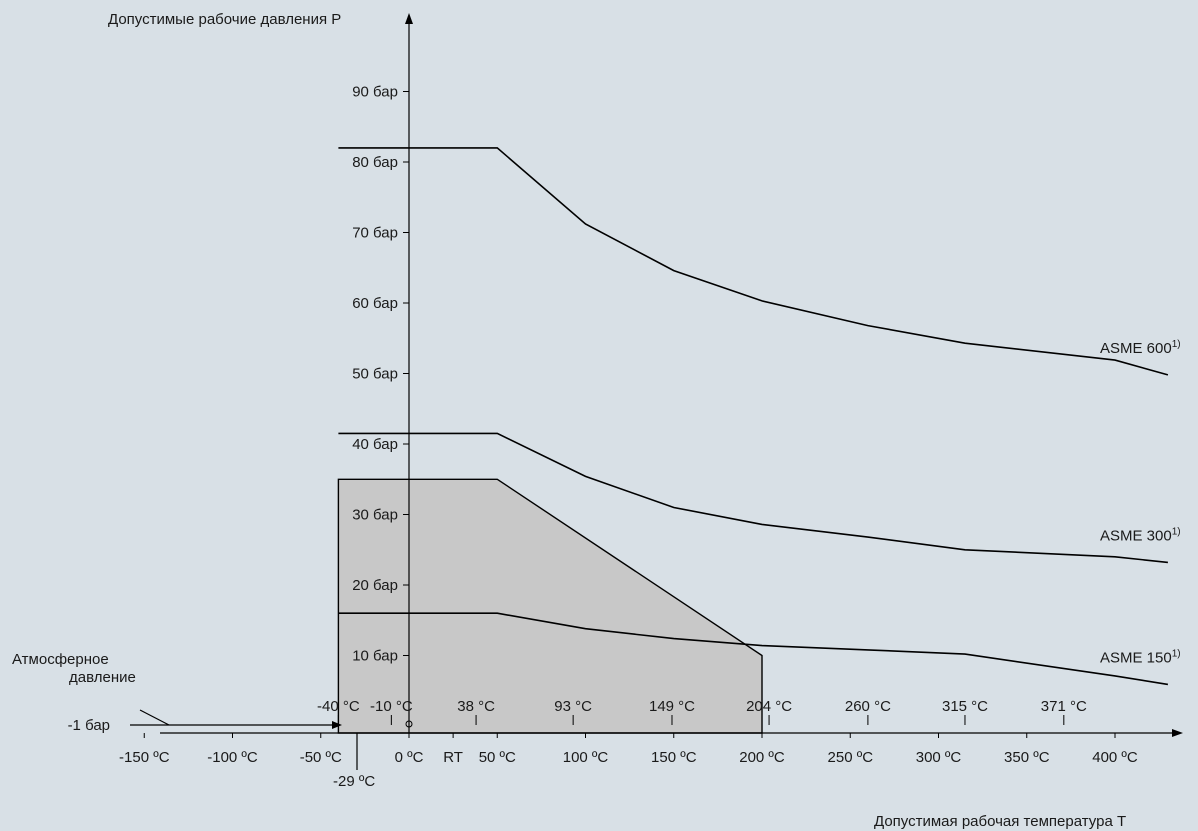 The height and width of the screenshot is (831, 1198). Describe the element at coordinates (338, 706) in the screenshot. I see `x-tick-label-top: -40 °C` at that location.